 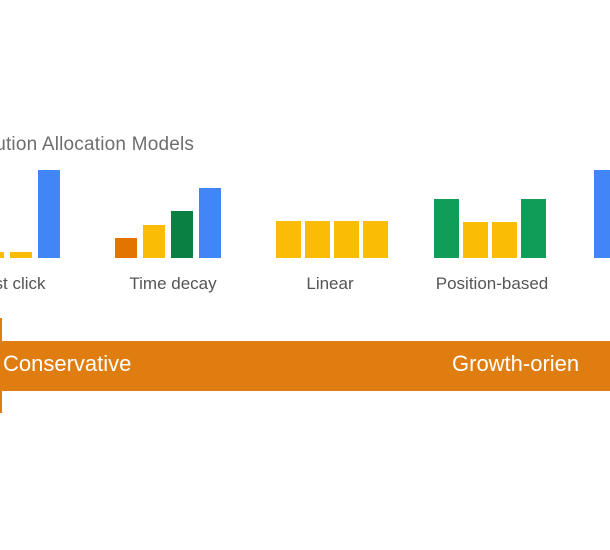 What do you see at coordinates (492, 283) in the screenshot?
I see `model-label-position-based: Position-based` at bounding box center [492, 283].